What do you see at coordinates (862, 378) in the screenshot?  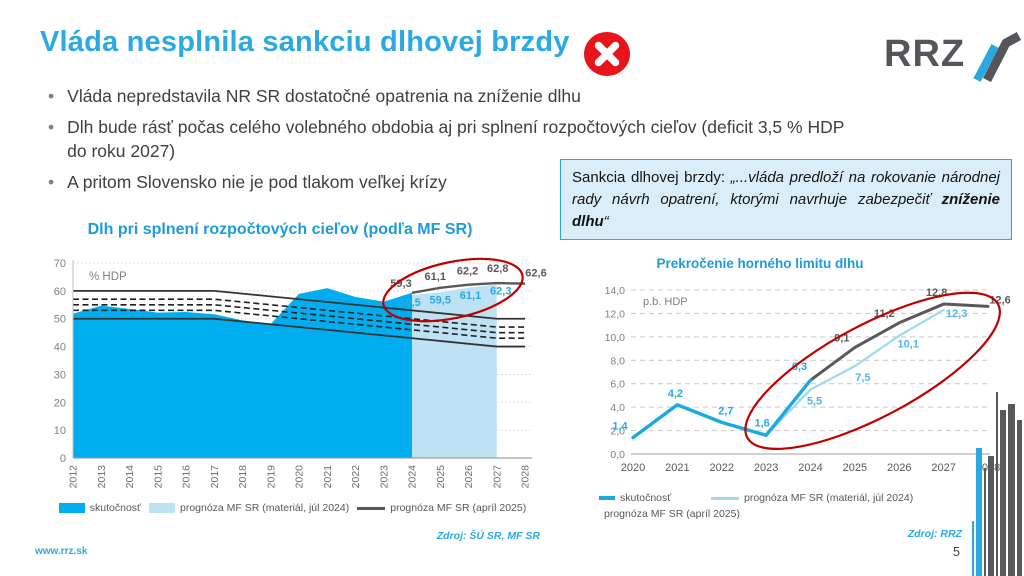 I see `svg-text: 7,5` at bounding box center [862, 378].